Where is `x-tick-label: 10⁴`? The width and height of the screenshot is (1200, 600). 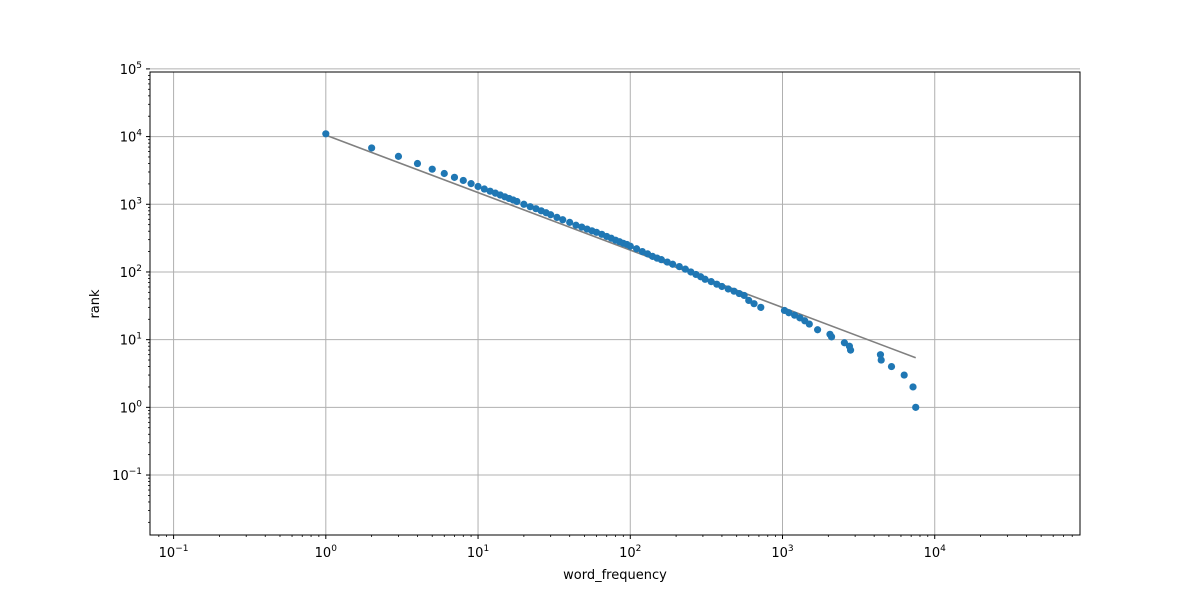 x-tick-label: 10⁴ is located at coordinates (935, 552).